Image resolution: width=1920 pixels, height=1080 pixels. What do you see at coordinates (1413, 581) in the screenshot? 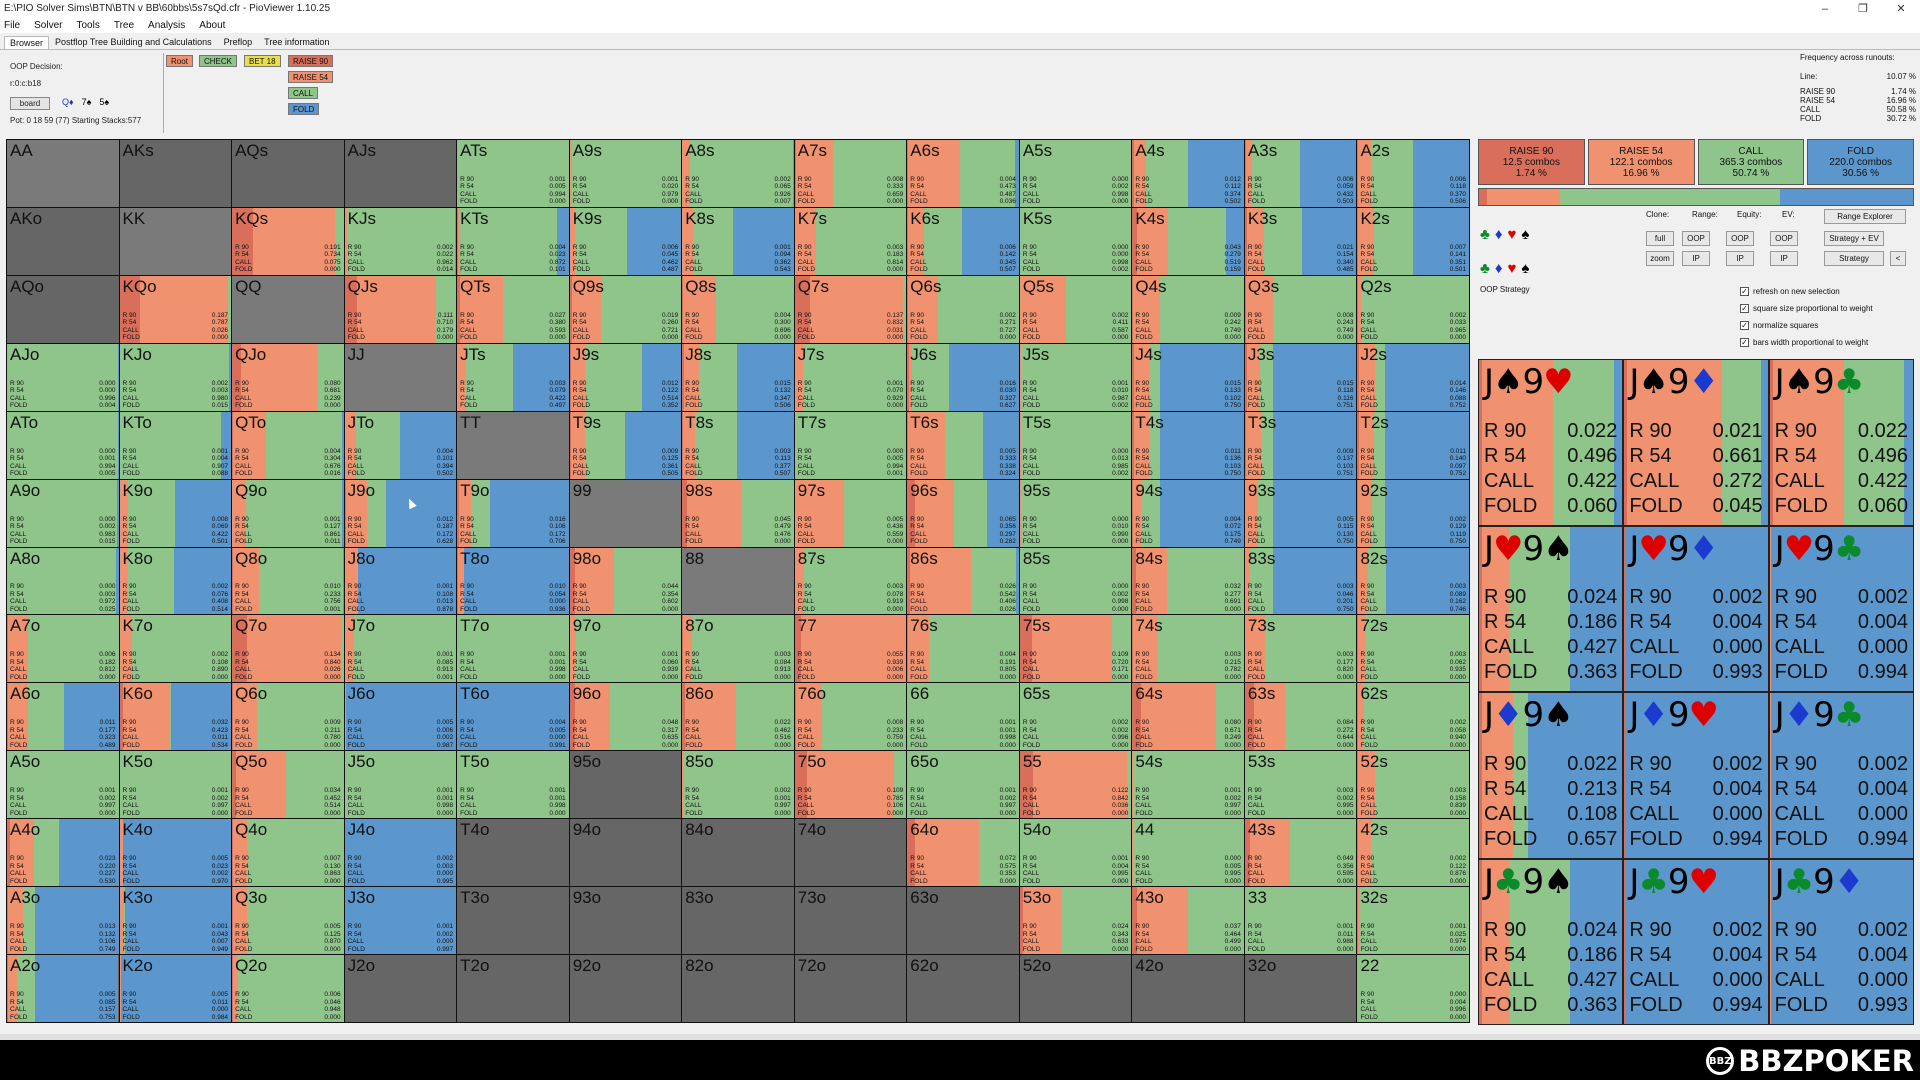
I see `hand-cell-82s: 82s R 90 0.003 R 54 0.089 CALL 0.162 FOLD 0.746` at bounding box center [1413, 581].